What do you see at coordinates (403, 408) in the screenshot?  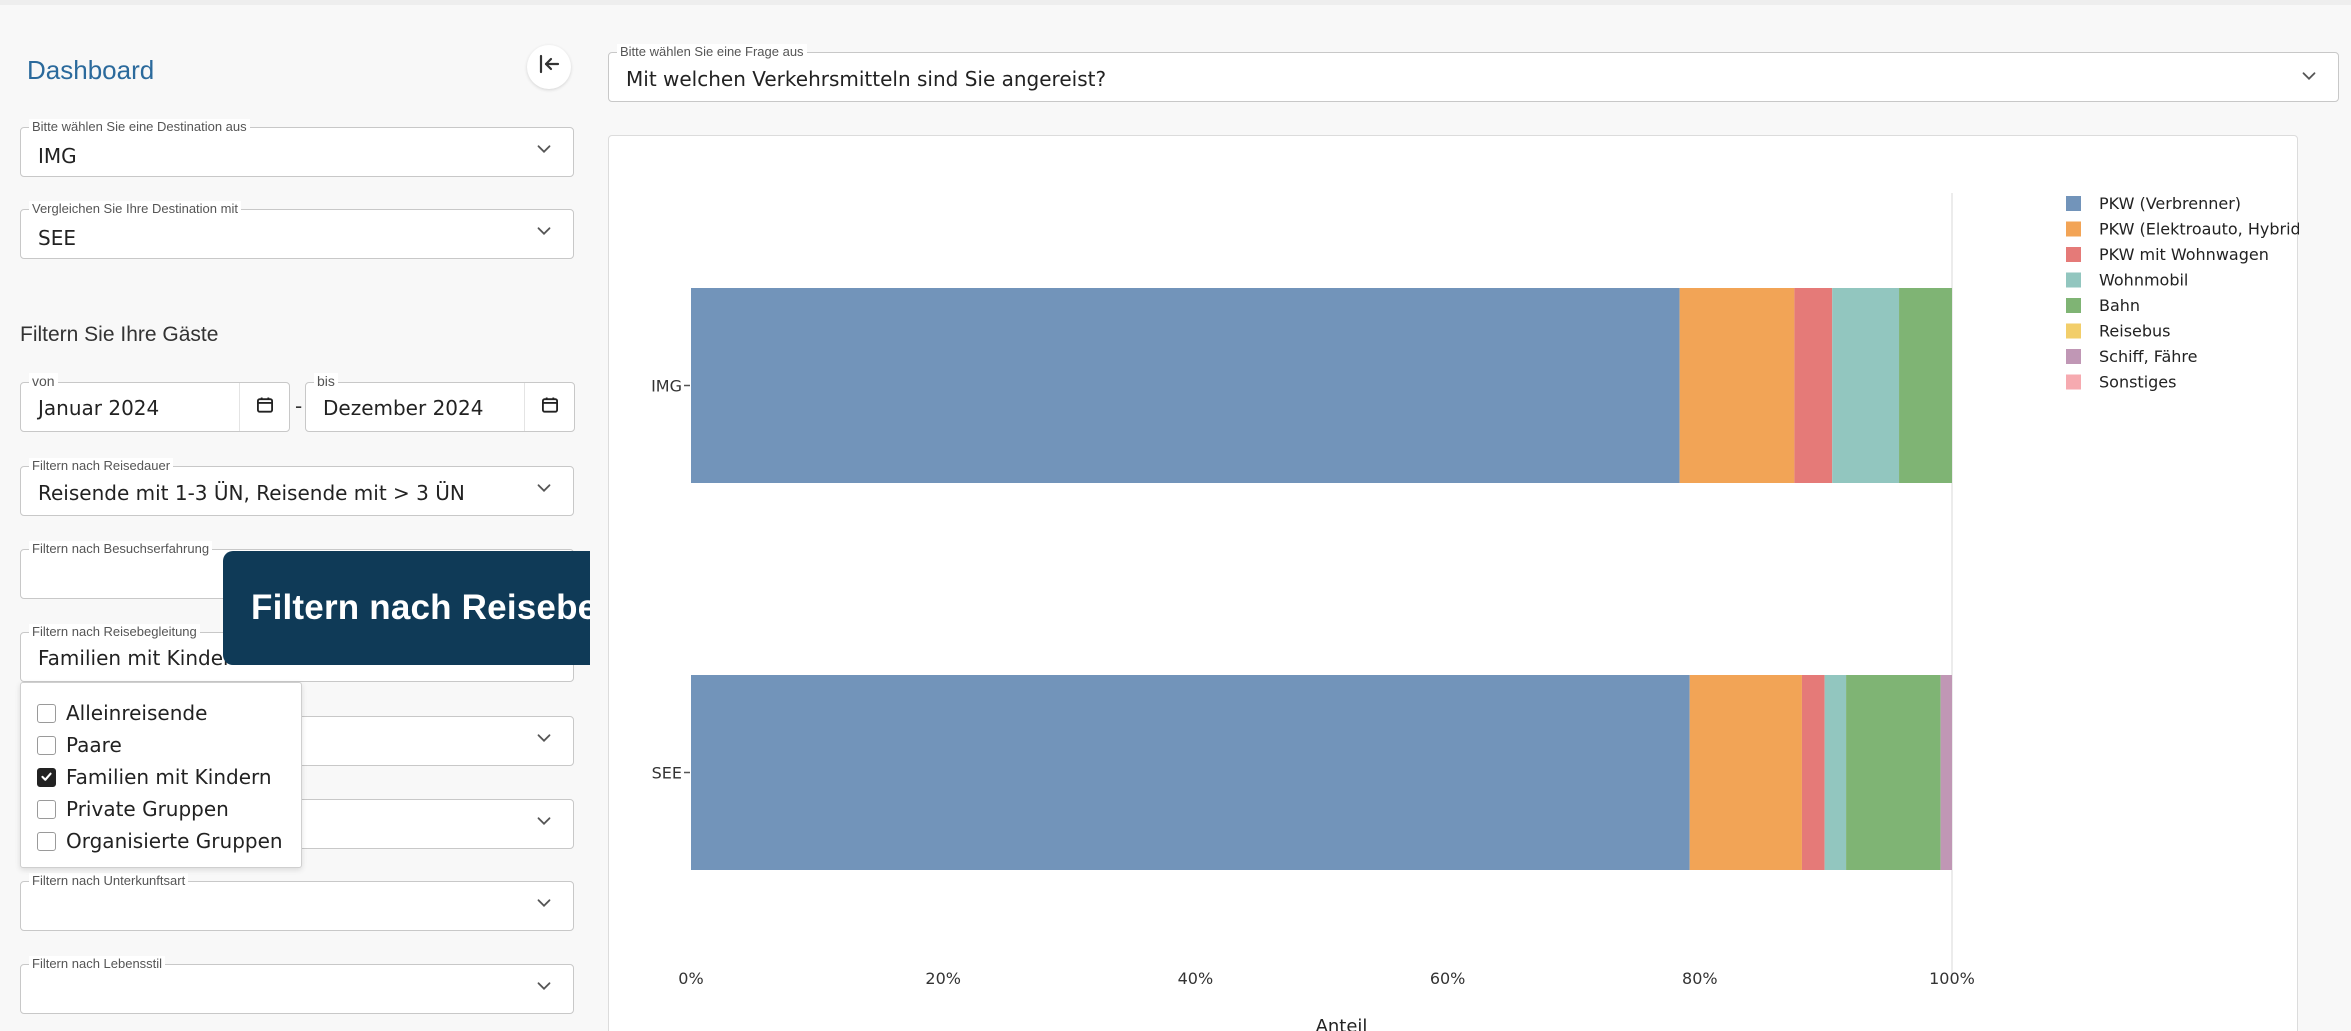 I see `date-to-value: Dezember 2024` at bounding box center [403, 408].